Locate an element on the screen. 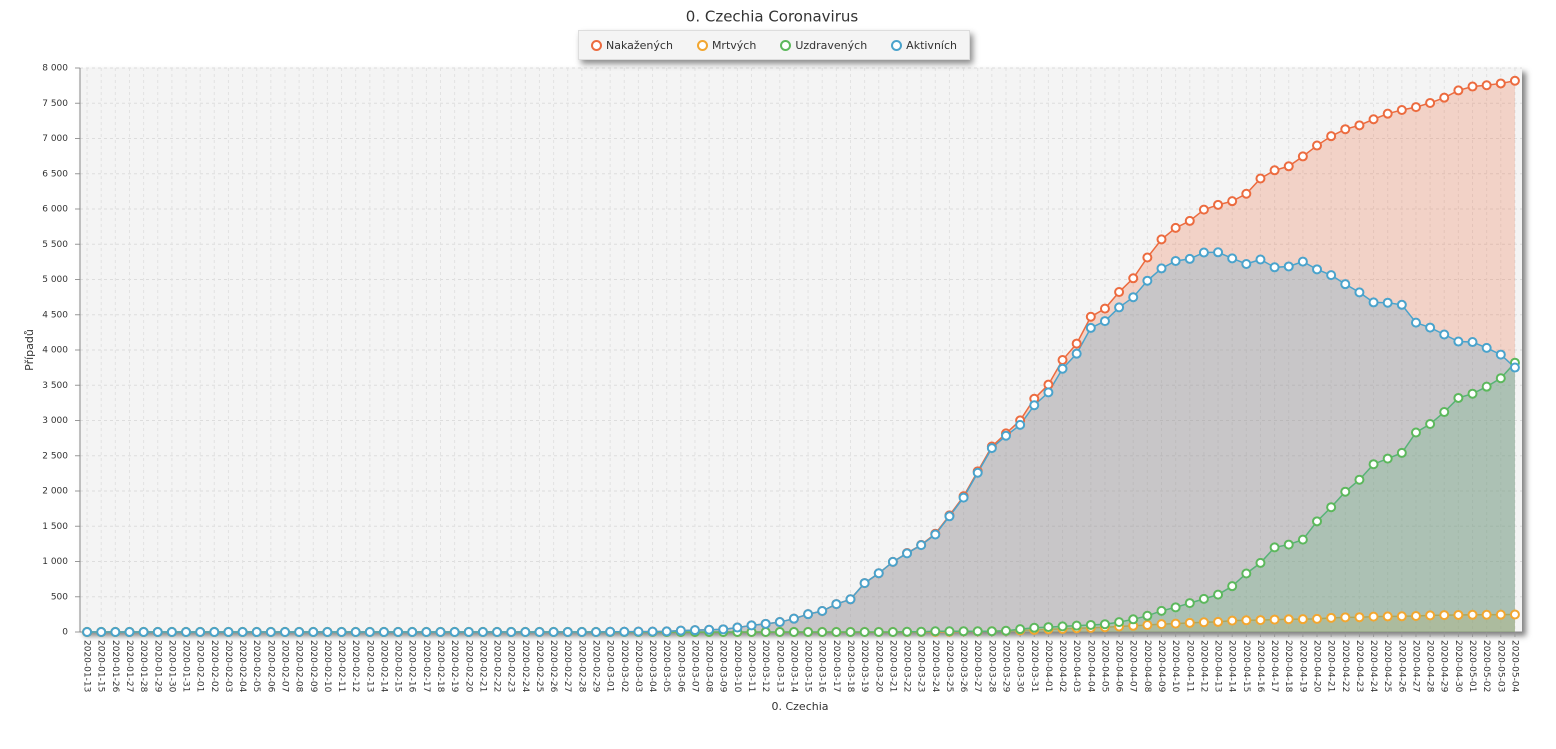  x-tick-label: 2020-04-04 is located at coordinates (1090, 666).